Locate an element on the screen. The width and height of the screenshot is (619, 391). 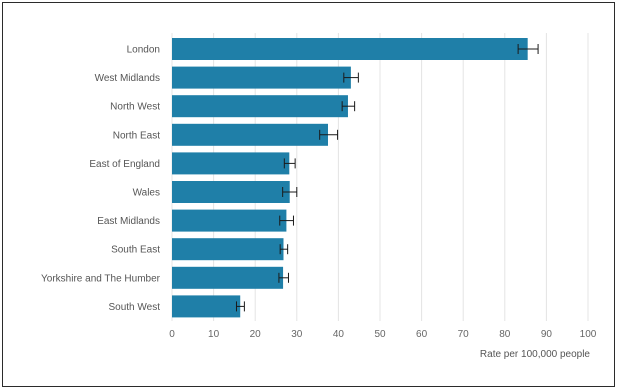
category-label: West Midlands is located at coordinates (127, 78).